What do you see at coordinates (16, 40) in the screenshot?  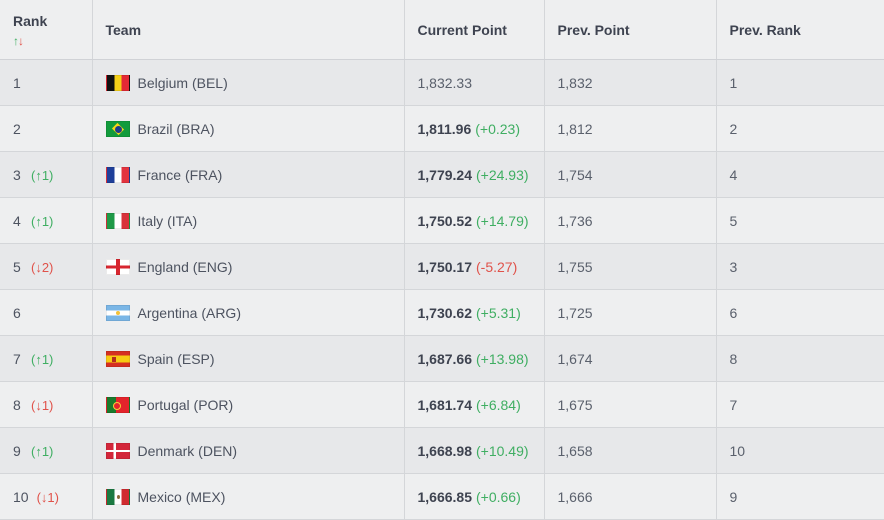 I see `sort-up-icon: ↑` at bounding box center [16, 40].